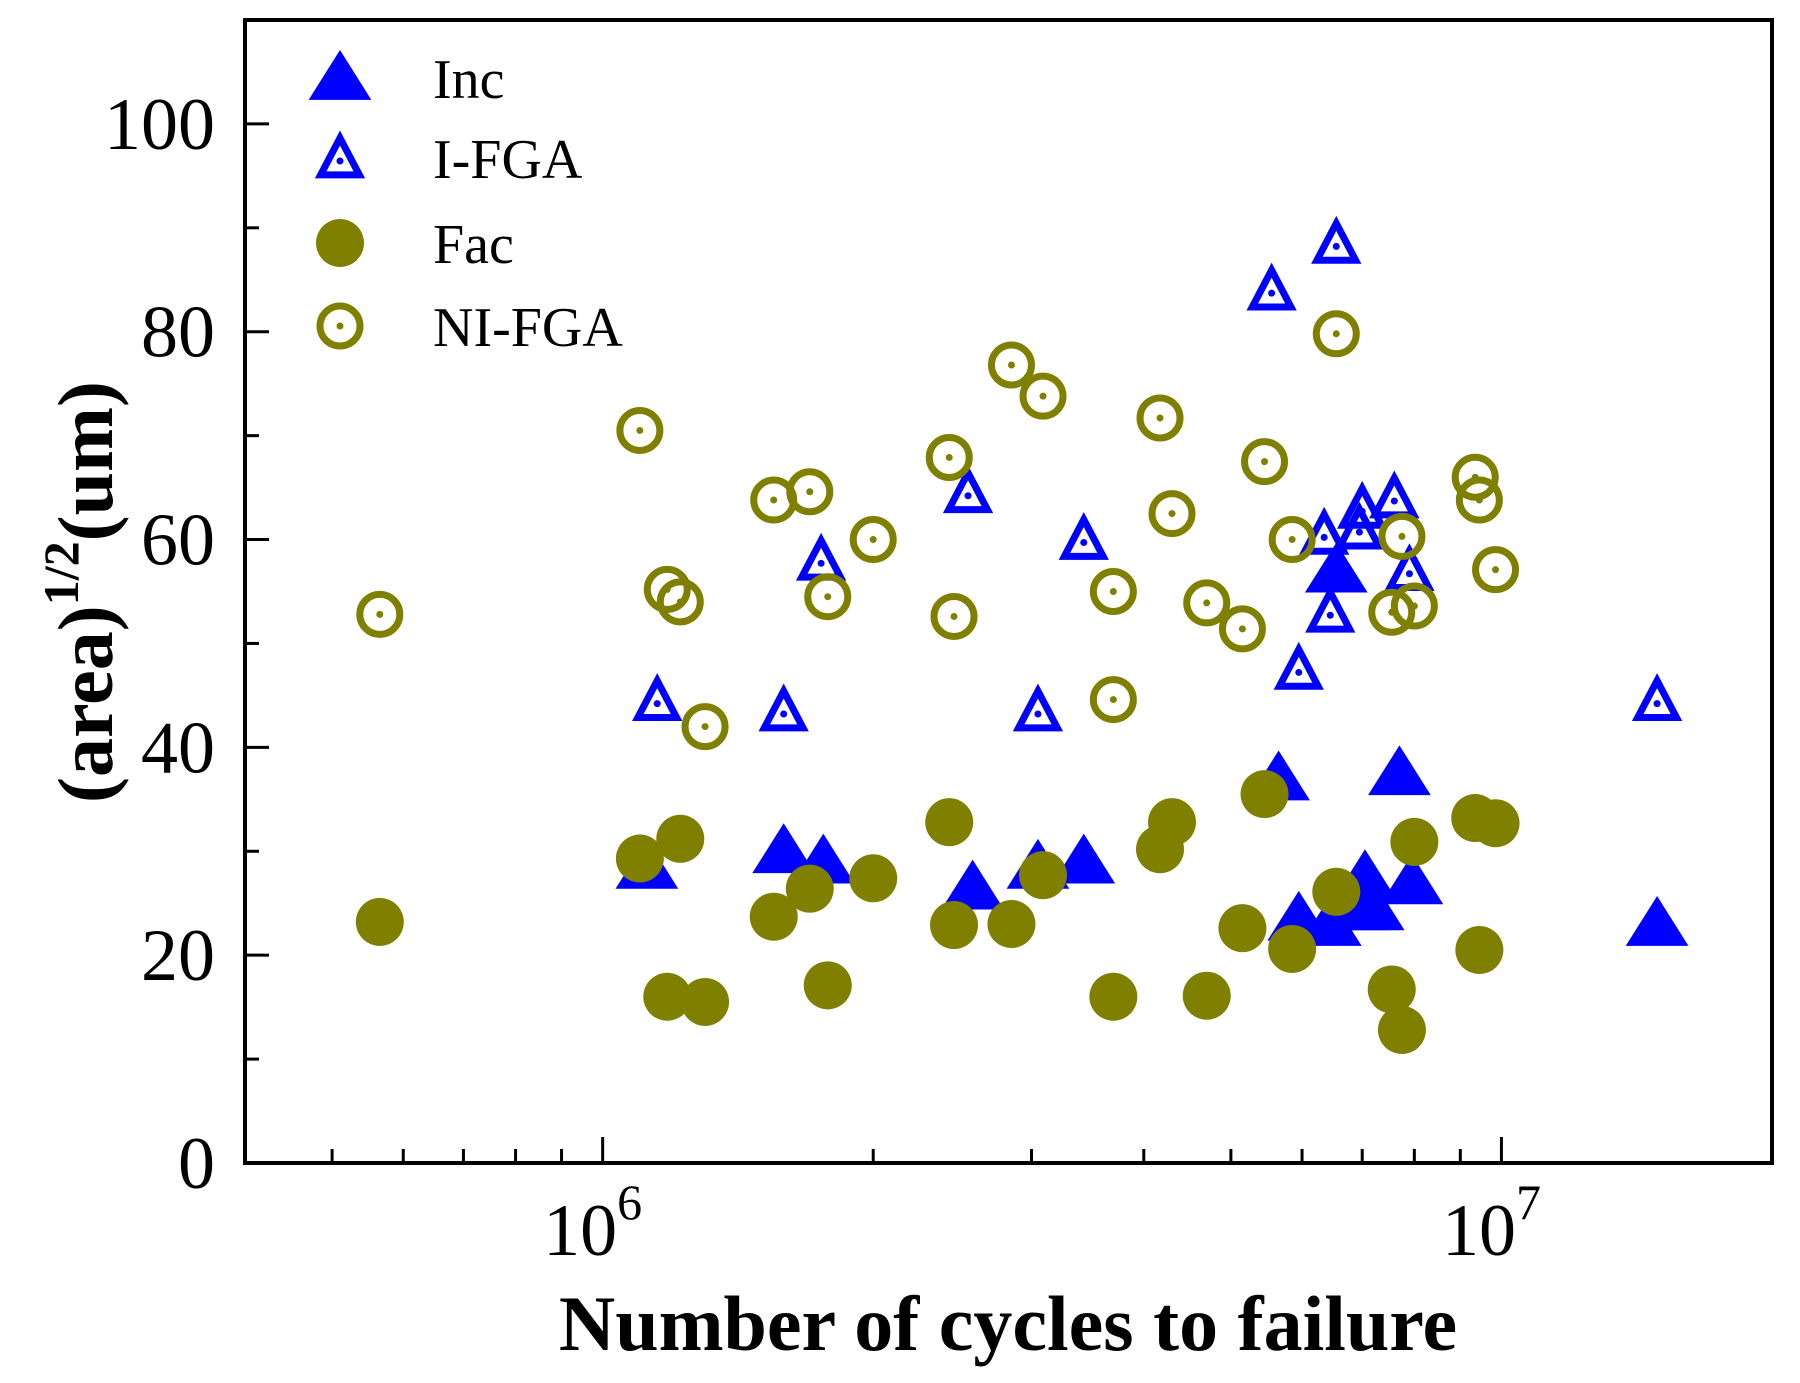 This screenshot has height=1383, width=1800. I want to click on legend-label: Fac, so click(473, 245).